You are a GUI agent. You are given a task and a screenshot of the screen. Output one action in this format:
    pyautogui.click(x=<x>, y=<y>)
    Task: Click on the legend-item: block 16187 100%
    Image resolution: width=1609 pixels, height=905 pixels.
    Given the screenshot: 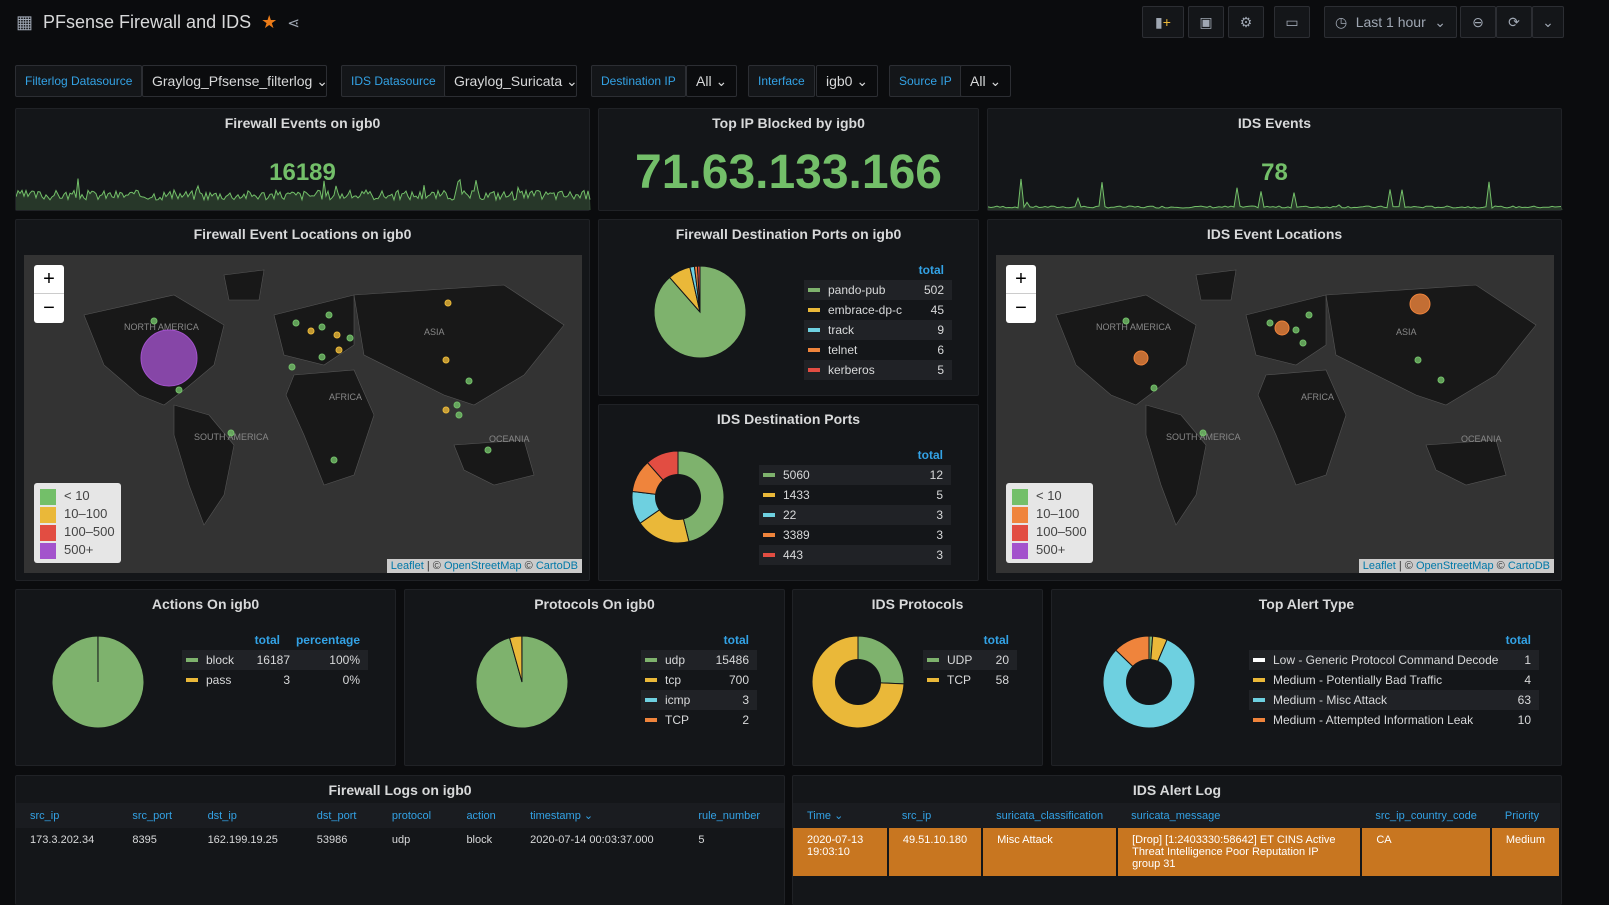 What is the action you would take?
    pyautogui.click(x=275, y=660)
    